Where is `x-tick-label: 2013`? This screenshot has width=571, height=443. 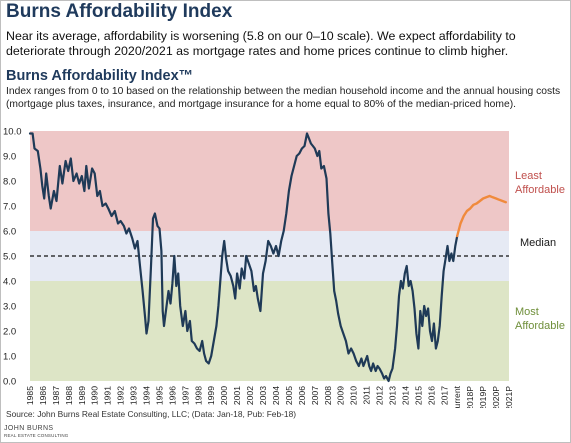 x-tick-label: 2013 is located at coordinates (392, 395).